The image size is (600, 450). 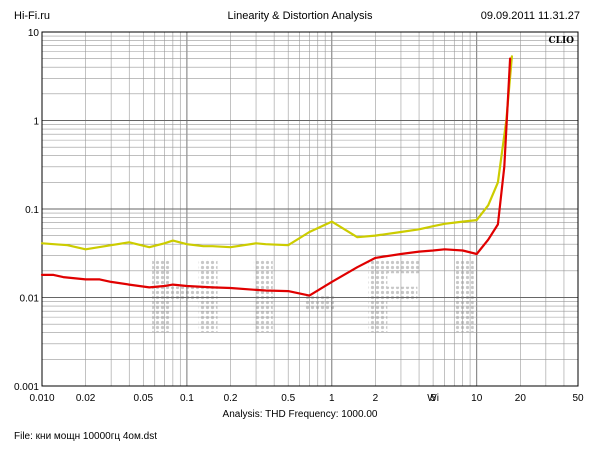 I want to click on header-timestamp: 09.09.2011 11.31.27, so click(x=530, y=16).